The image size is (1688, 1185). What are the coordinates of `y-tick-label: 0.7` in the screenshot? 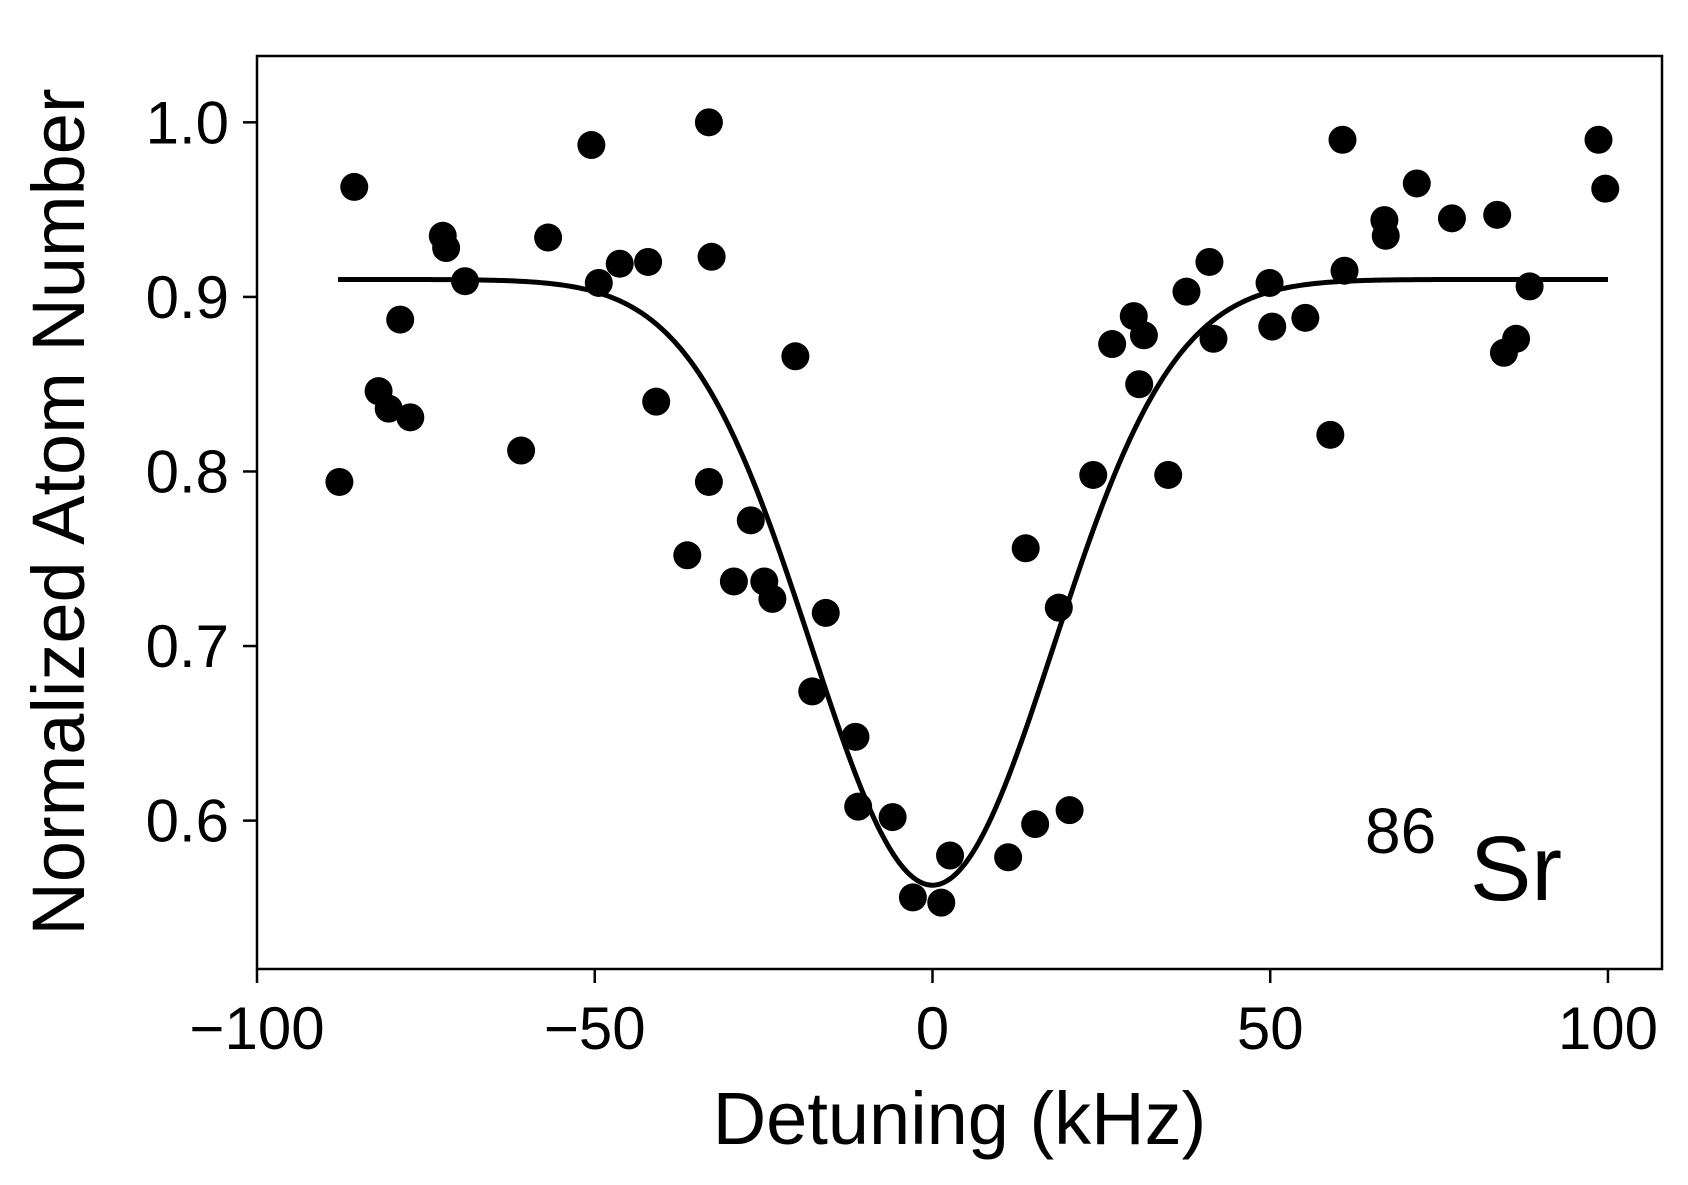 It's located at (187, 646).